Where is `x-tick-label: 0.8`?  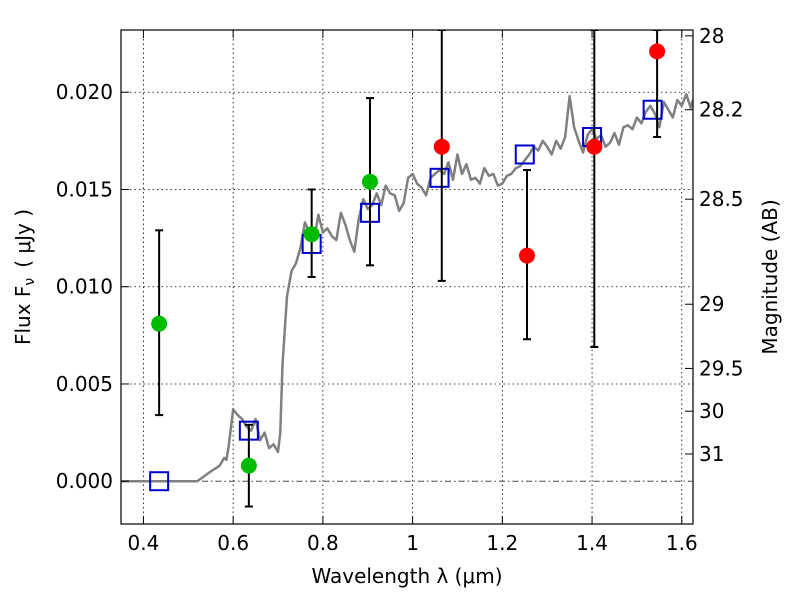
x-tick-label: 0.8 is located at coordinates (323, 543).